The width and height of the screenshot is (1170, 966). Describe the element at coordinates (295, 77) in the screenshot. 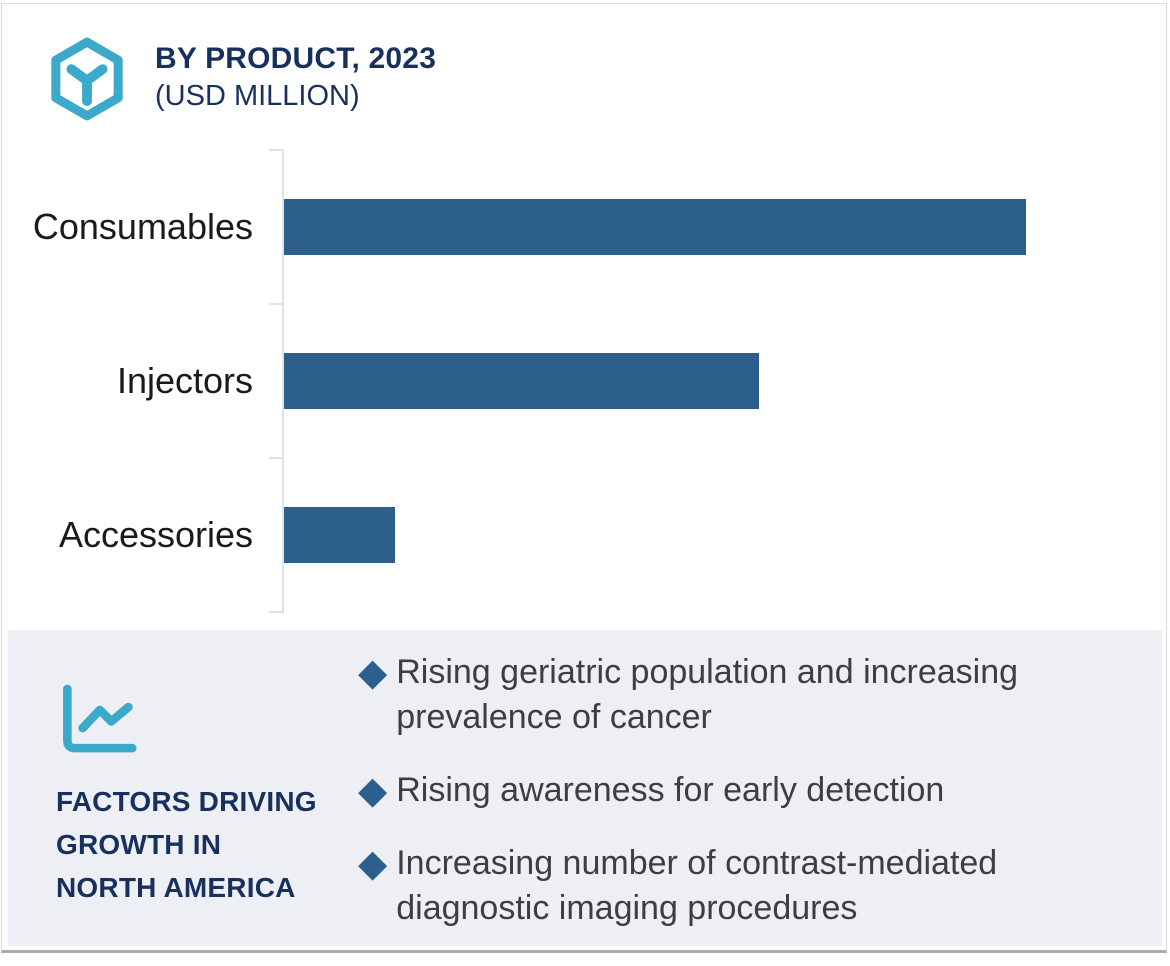

I see `chart-title: BY PRODUCT, 2023 (USD MILLION)` at that location.